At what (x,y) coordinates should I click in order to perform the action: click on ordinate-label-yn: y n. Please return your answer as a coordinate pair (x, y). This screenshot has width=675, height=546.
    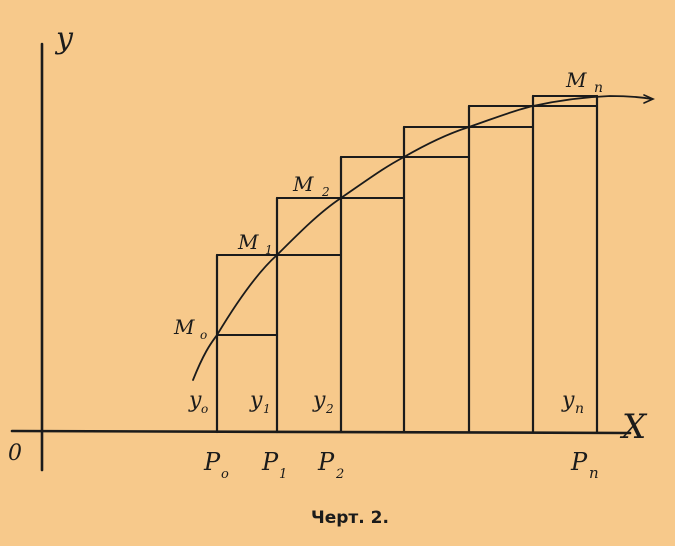
    Looking at the image, I should click on (572, 402).